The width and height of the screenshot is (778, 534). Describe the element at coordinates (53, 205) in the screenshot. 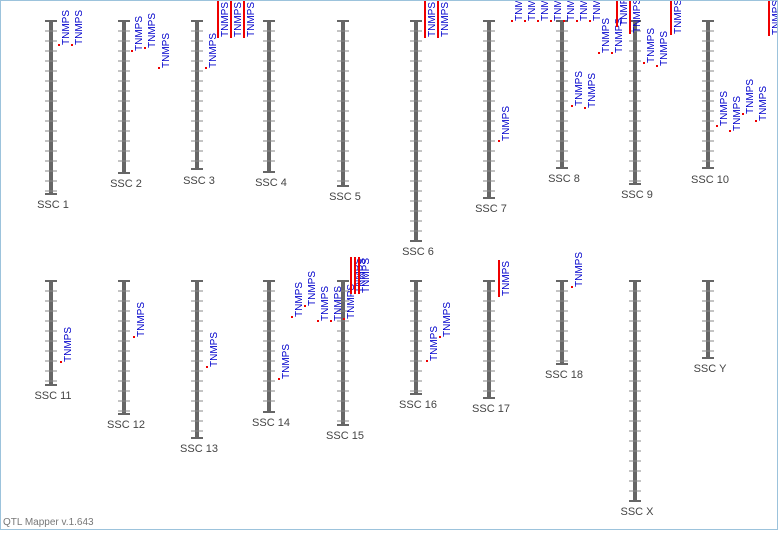

I see `chromosome-label: SSC 1` at that location.